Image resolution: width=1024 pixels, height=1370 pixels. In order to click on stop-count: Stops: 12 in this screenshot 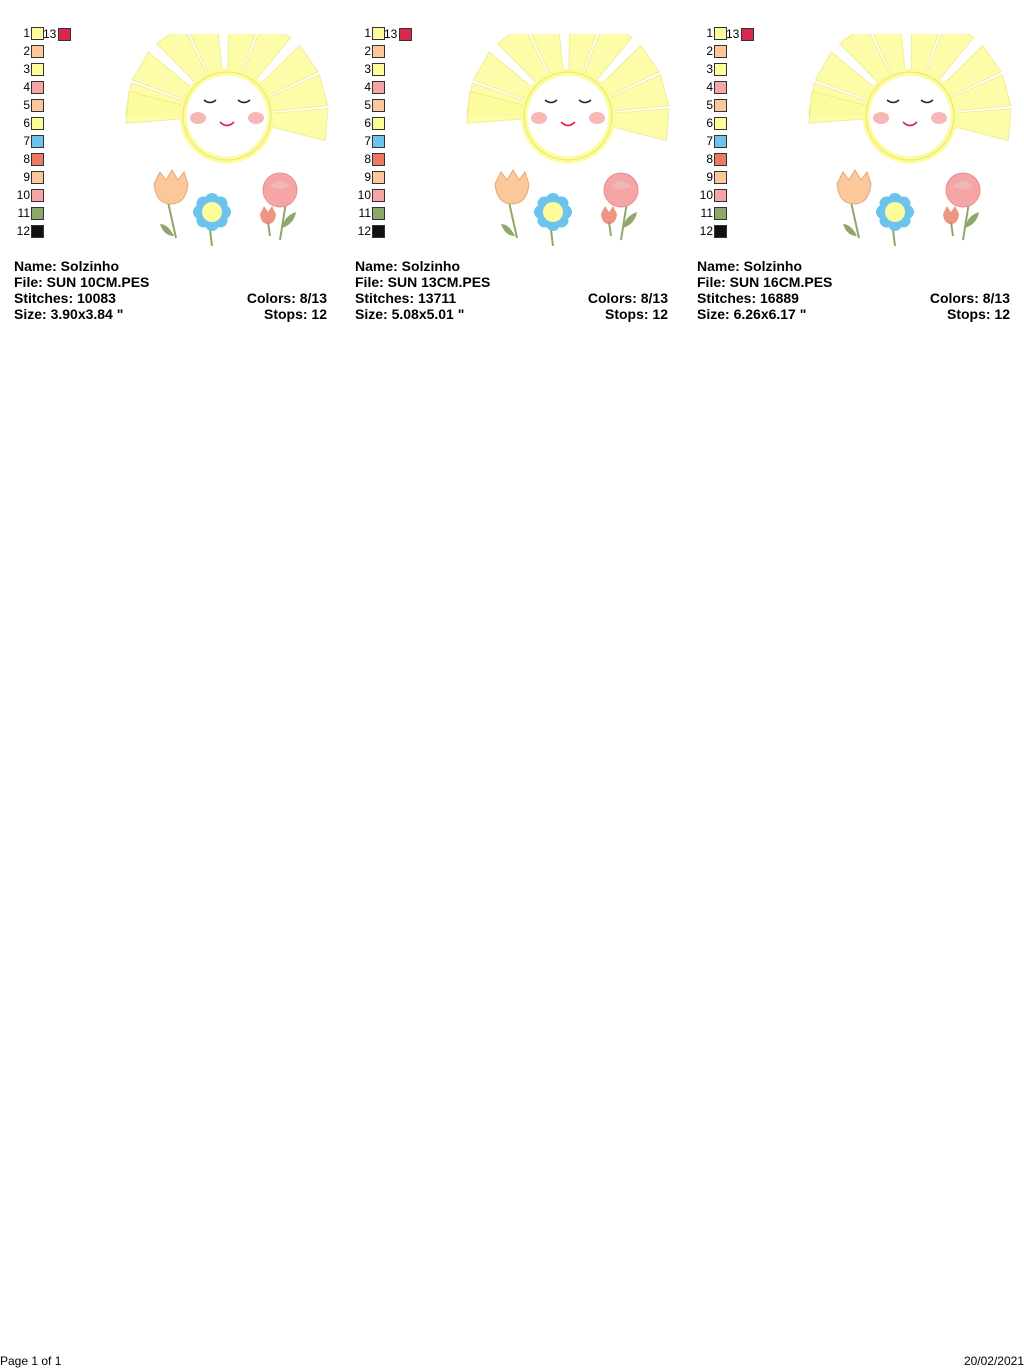, I will do `click(636, 314)`.